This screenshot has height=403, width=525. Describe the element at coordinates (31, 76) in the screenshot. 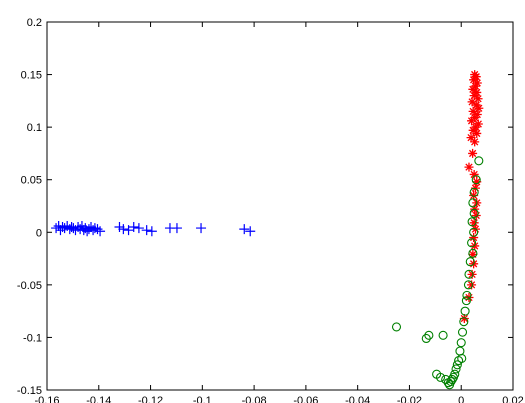

I see `y-tick-label: 0.15` at that location.